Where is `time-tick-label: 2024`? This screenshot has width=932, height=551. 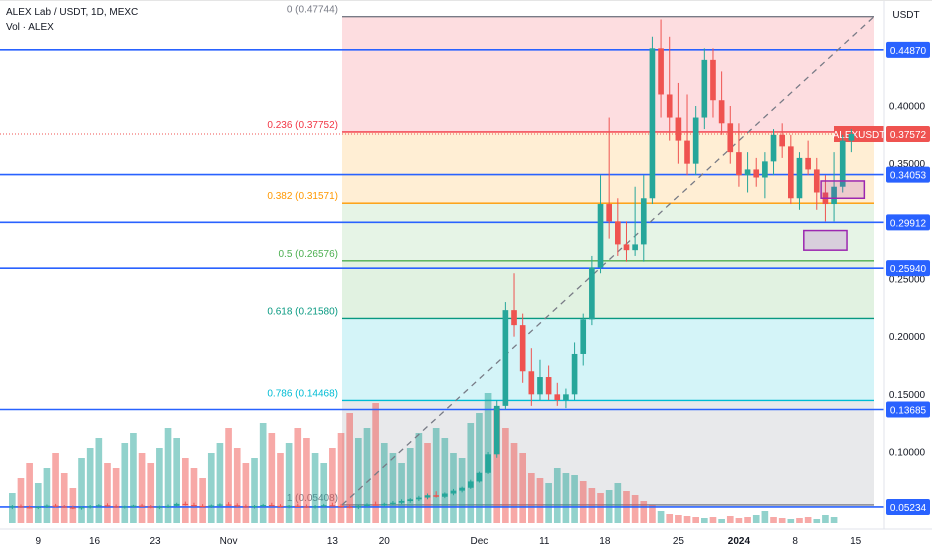
time-tick-label: 2024 is located at coordinates (739, 541).